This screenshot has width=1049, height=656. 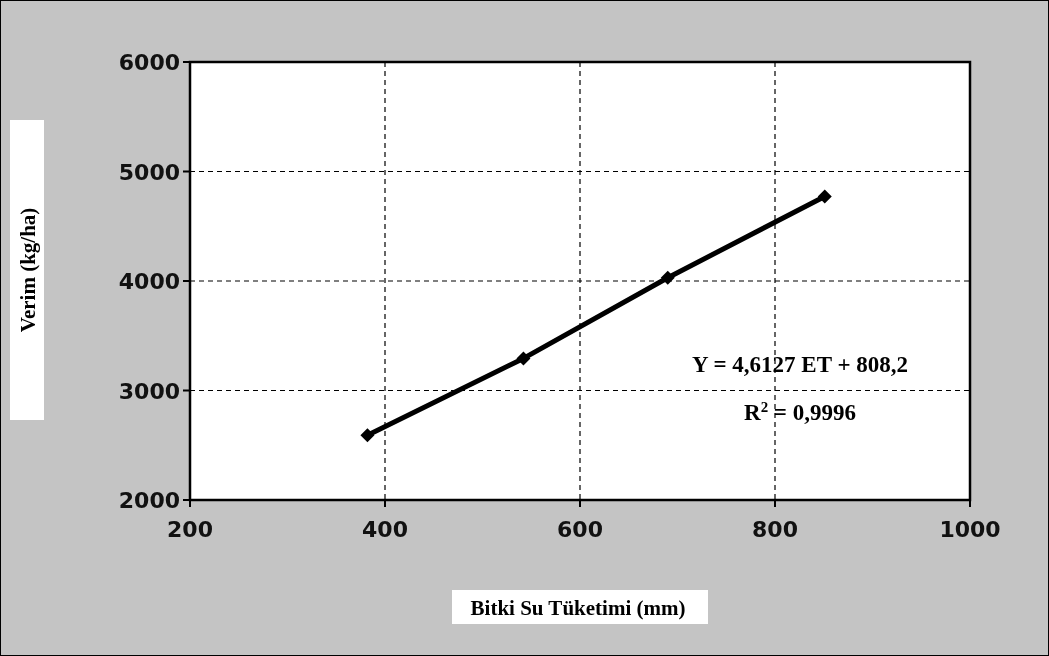 I want to click on y-tick-label: 5000, so click(x=149, y=172).